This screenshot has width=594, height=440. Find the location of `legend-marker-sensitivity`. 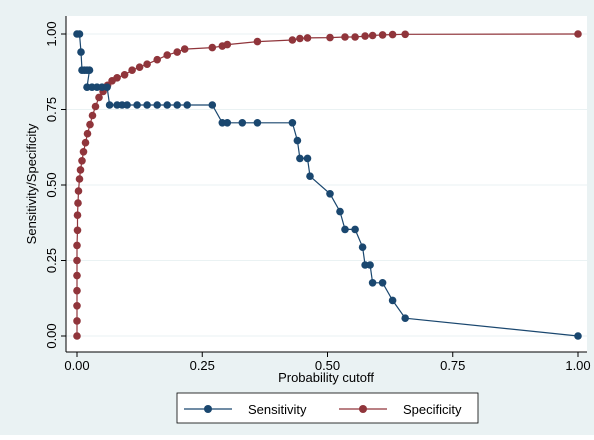

legend-marker-sensitivity is located at coordinates (208, 409).